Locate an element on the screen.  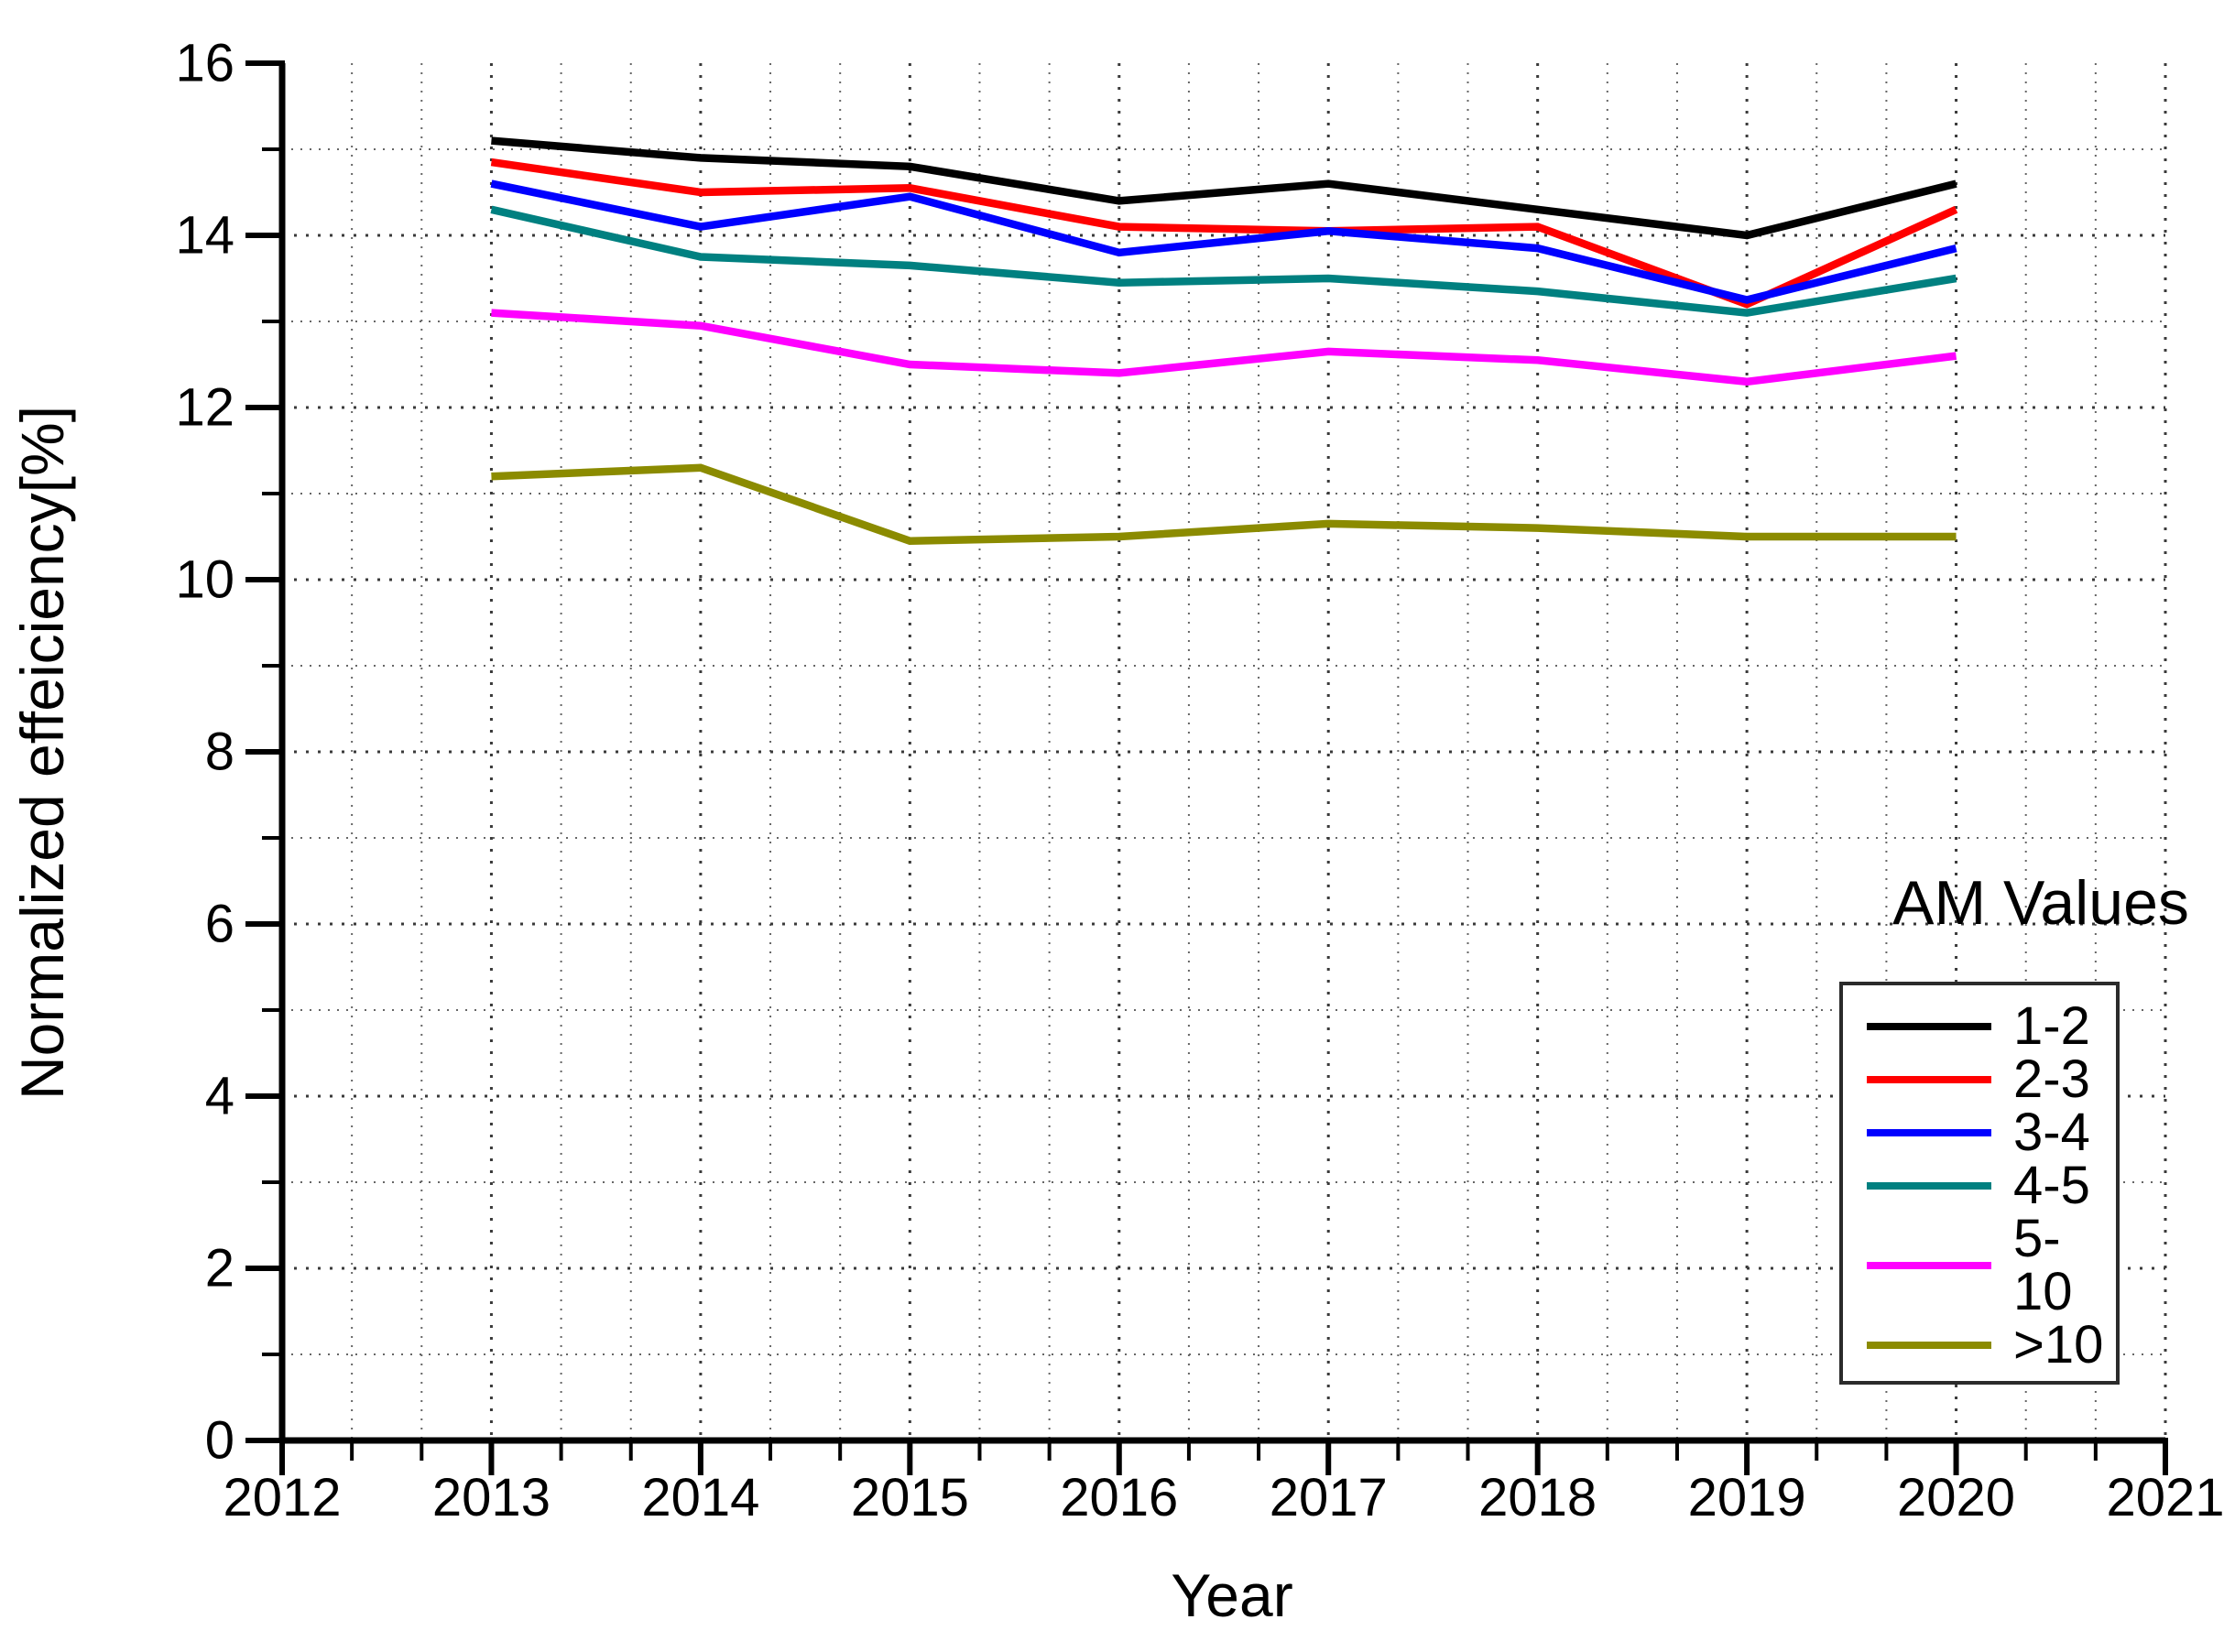
x-tick-label: 2020 is located at coordinates (1956, 1498).